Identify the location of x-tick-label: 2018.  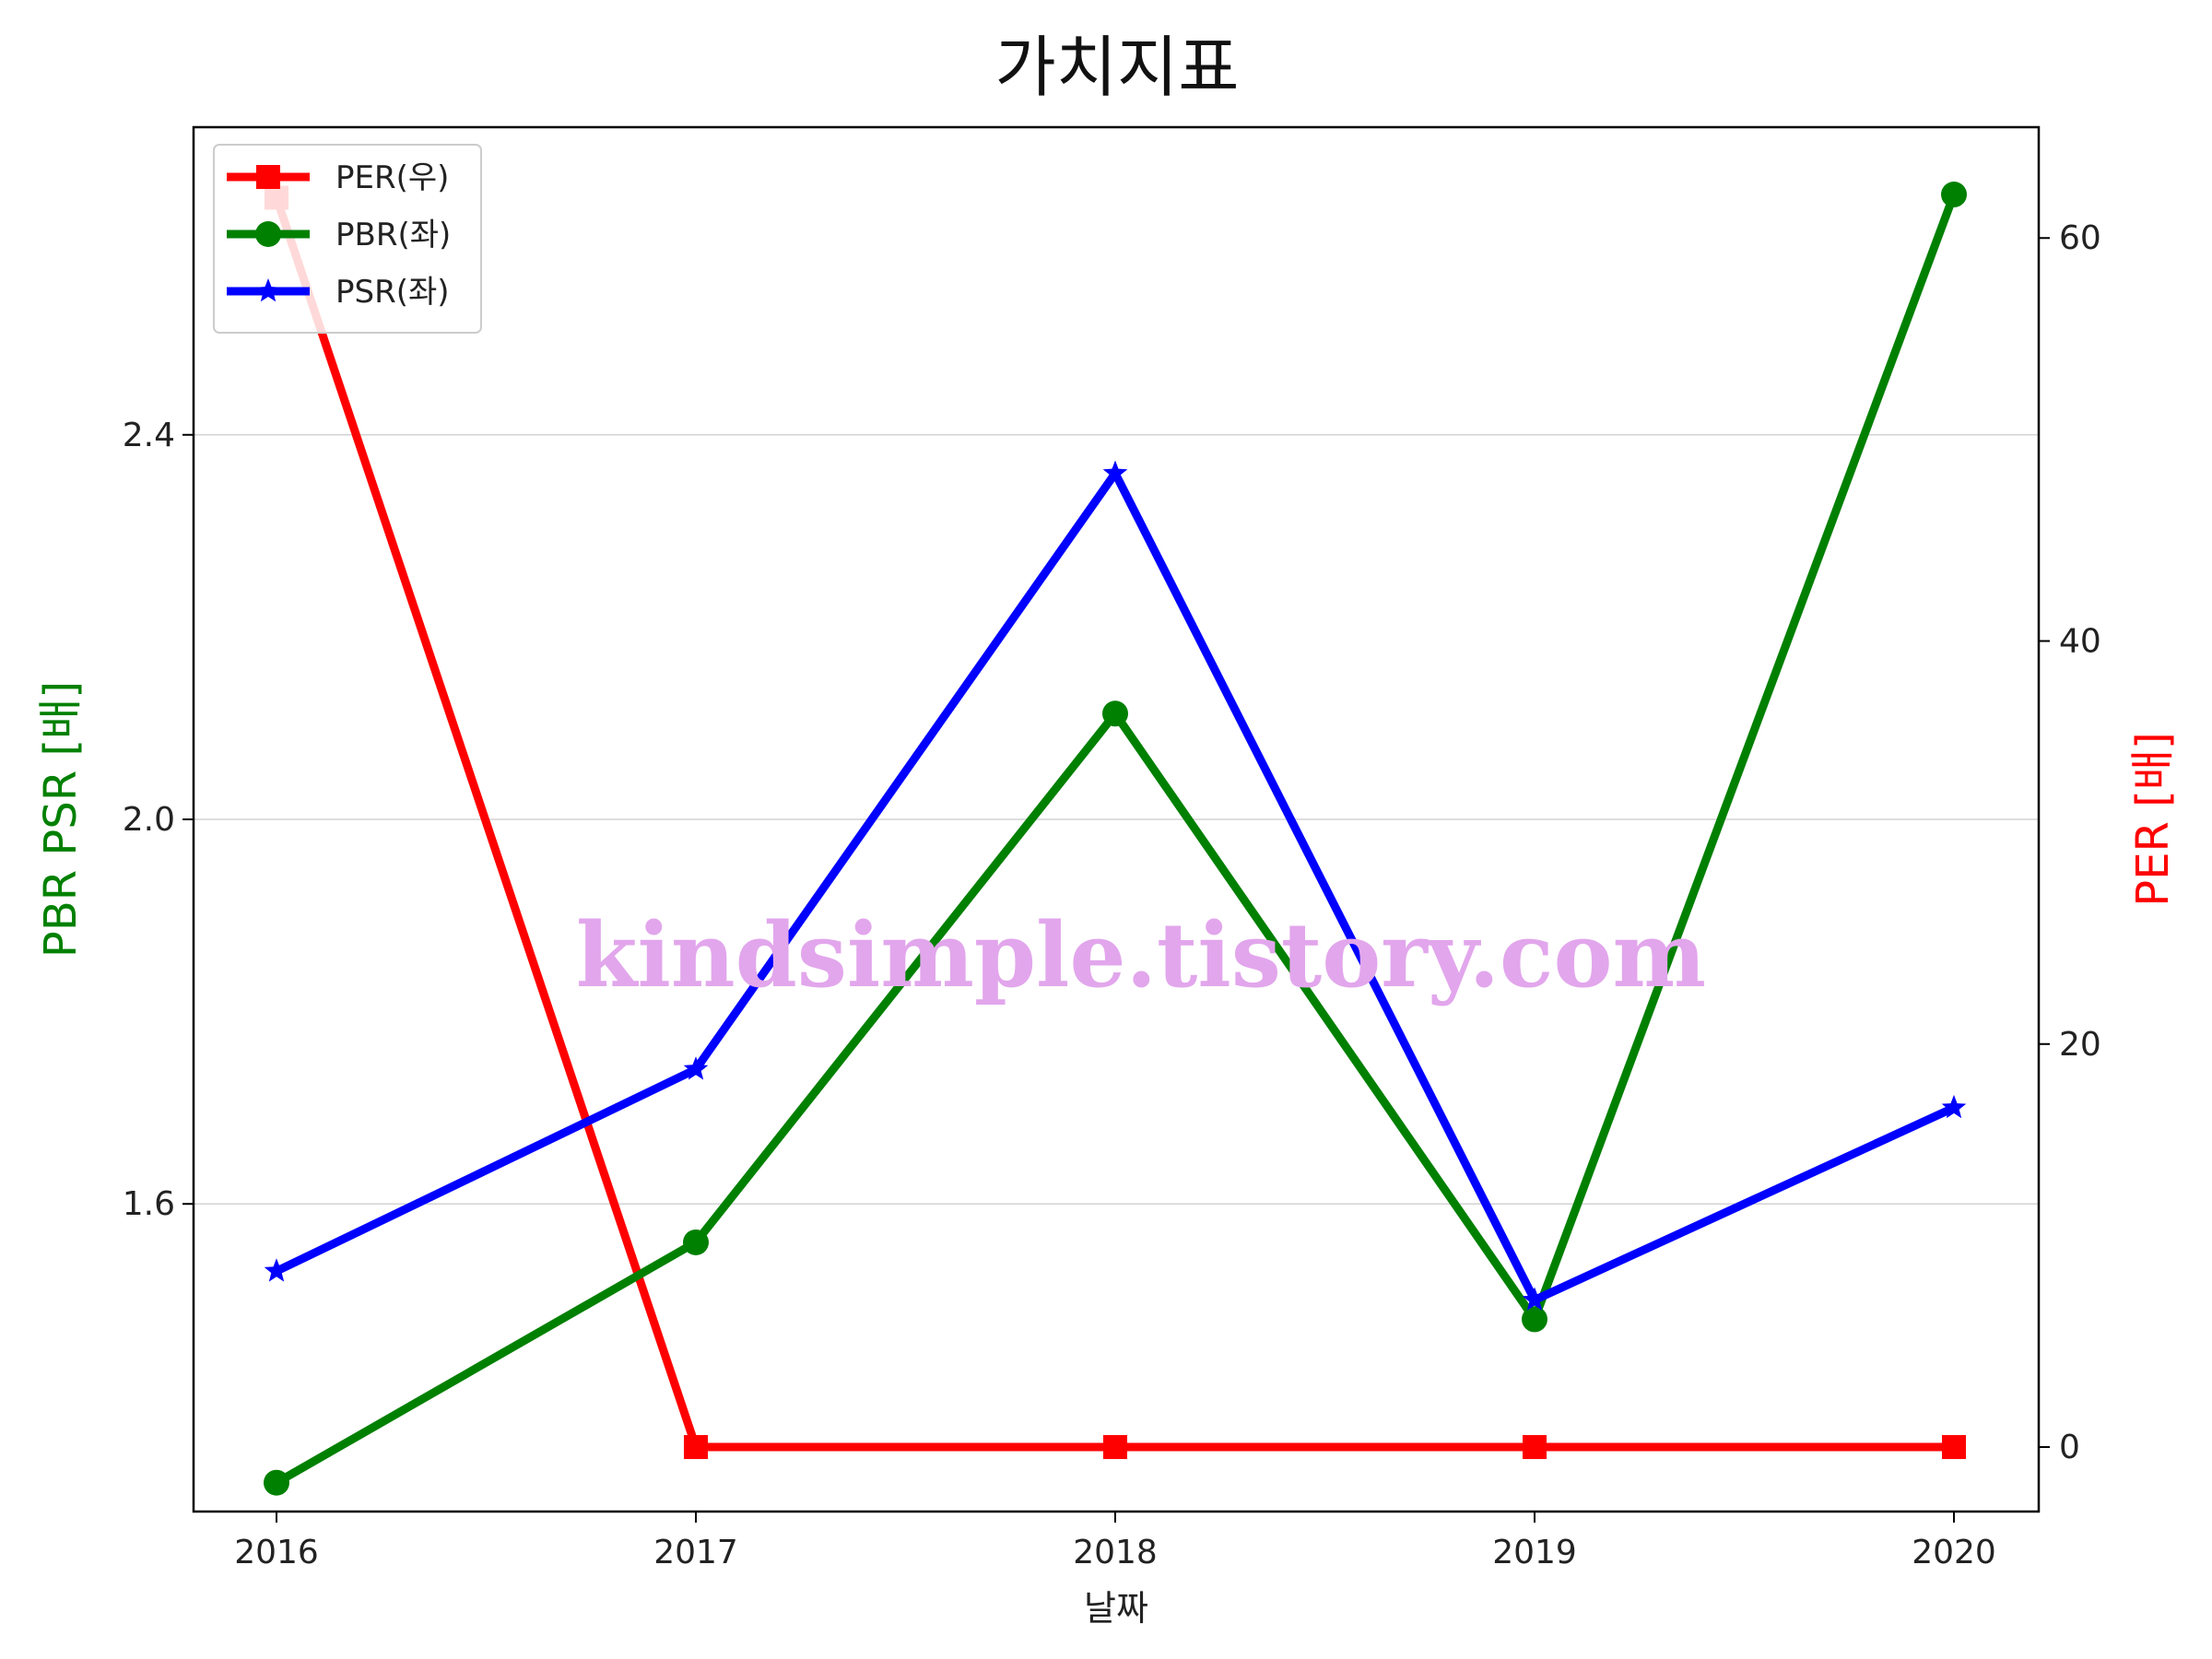
(1115, 1552).